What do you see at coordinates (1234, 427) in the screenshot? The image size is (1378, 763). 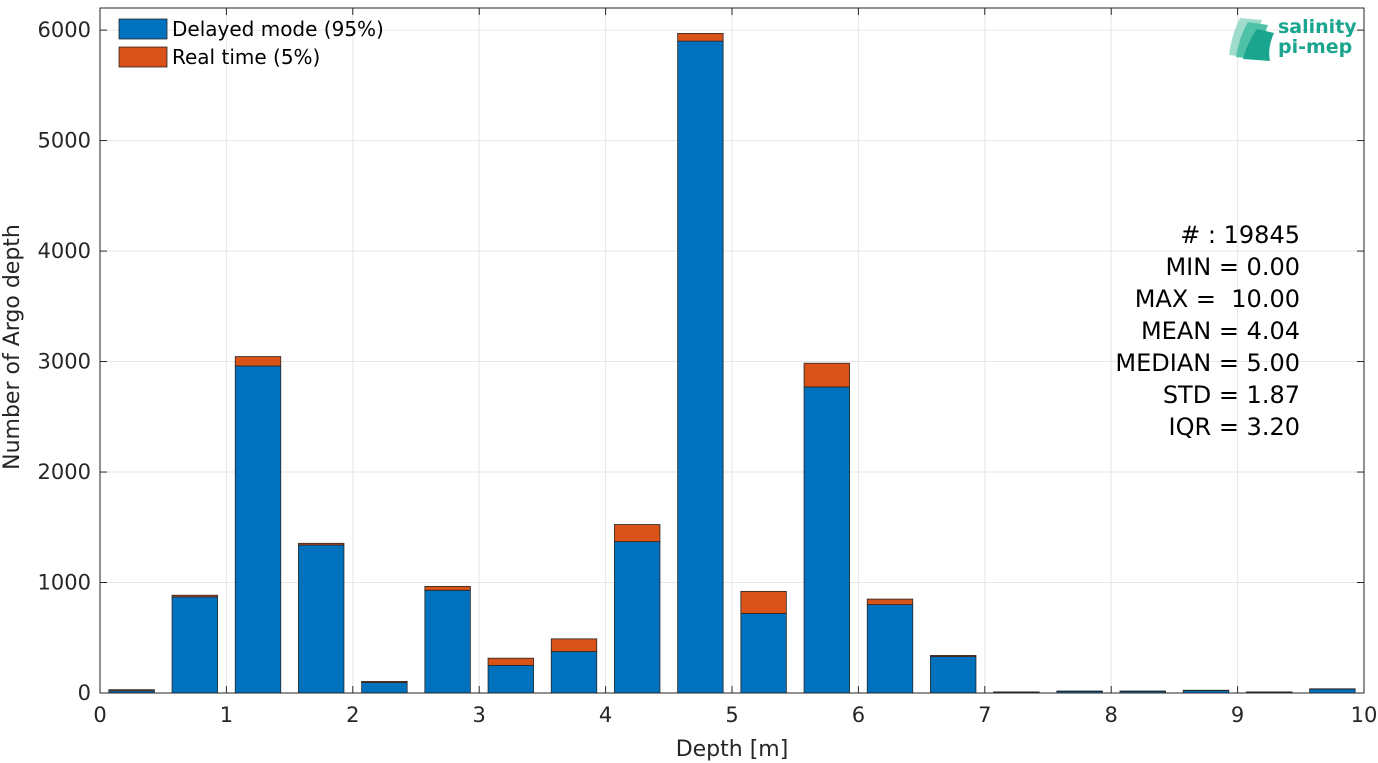 I see `stats-iqr: IQR = 3.20` at bounding box center [1234, 427].